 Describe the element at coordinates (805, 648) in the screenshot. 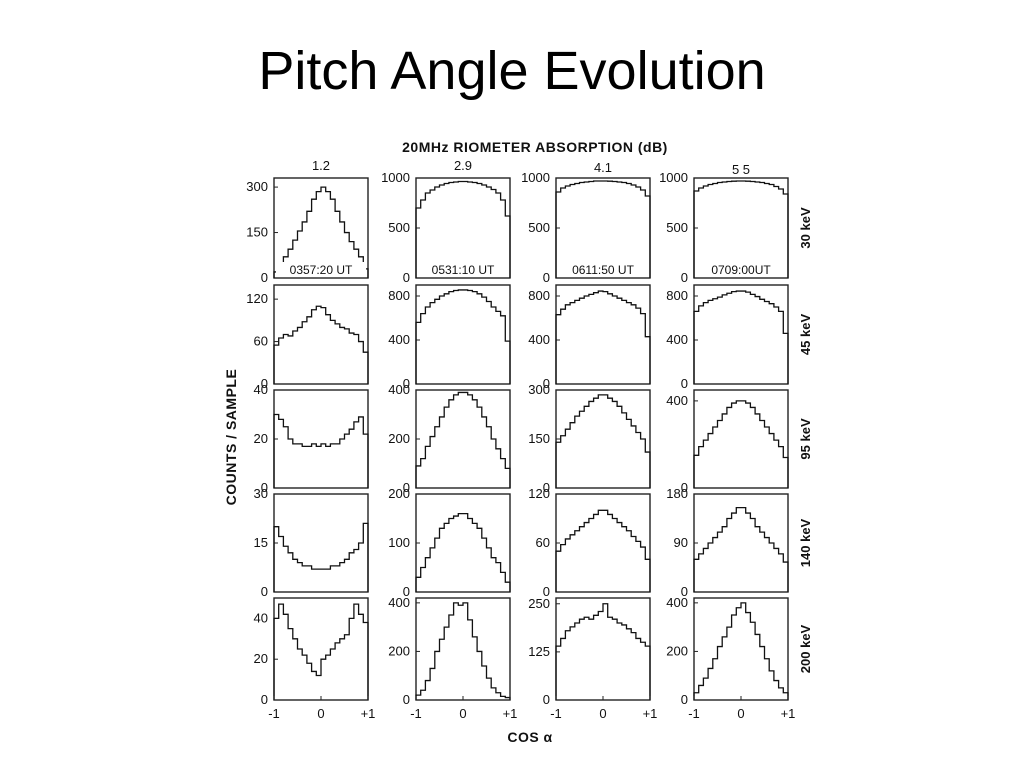

I see `energy-label: 200 keV` at that location.